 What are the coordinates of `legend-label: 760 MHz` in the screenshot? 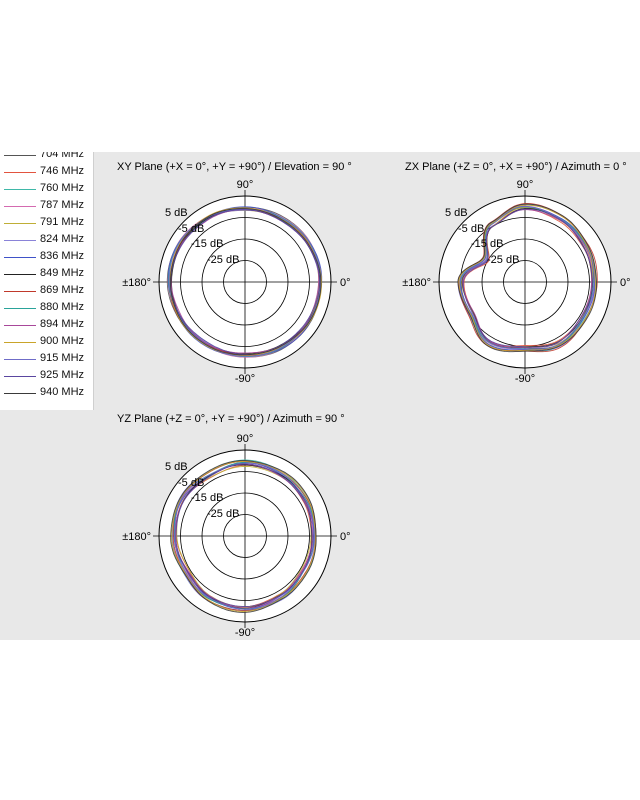 It's located at (62, 188).